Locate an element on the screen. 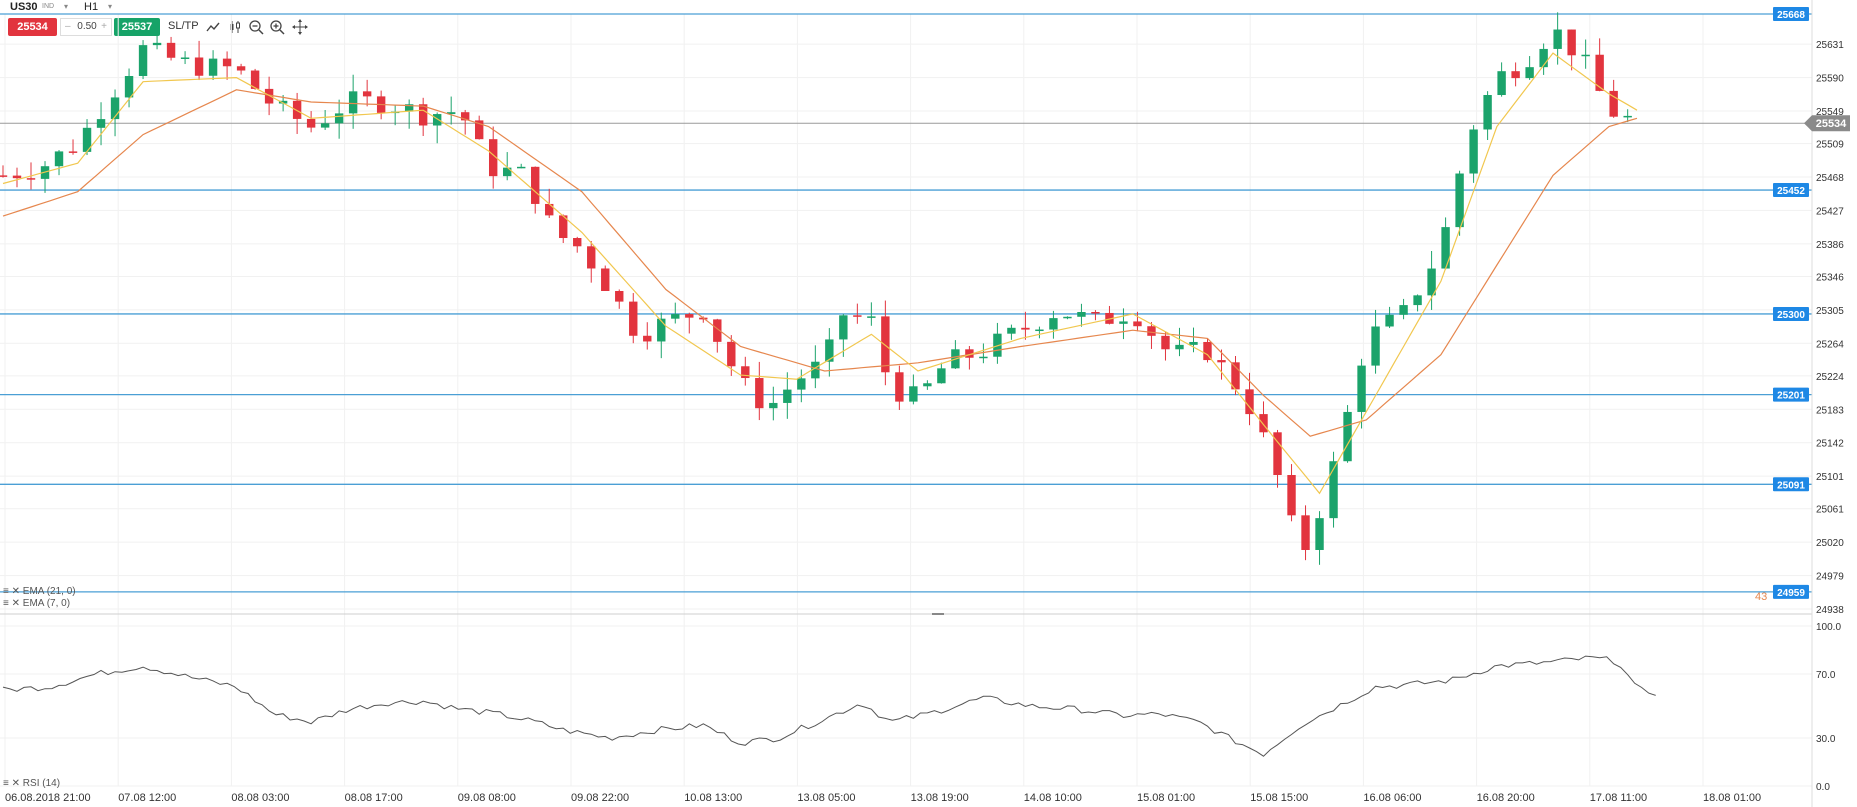 The width and height of the screenshot is (1857, 807). rsi-pane is located at coordinates (829, 706).